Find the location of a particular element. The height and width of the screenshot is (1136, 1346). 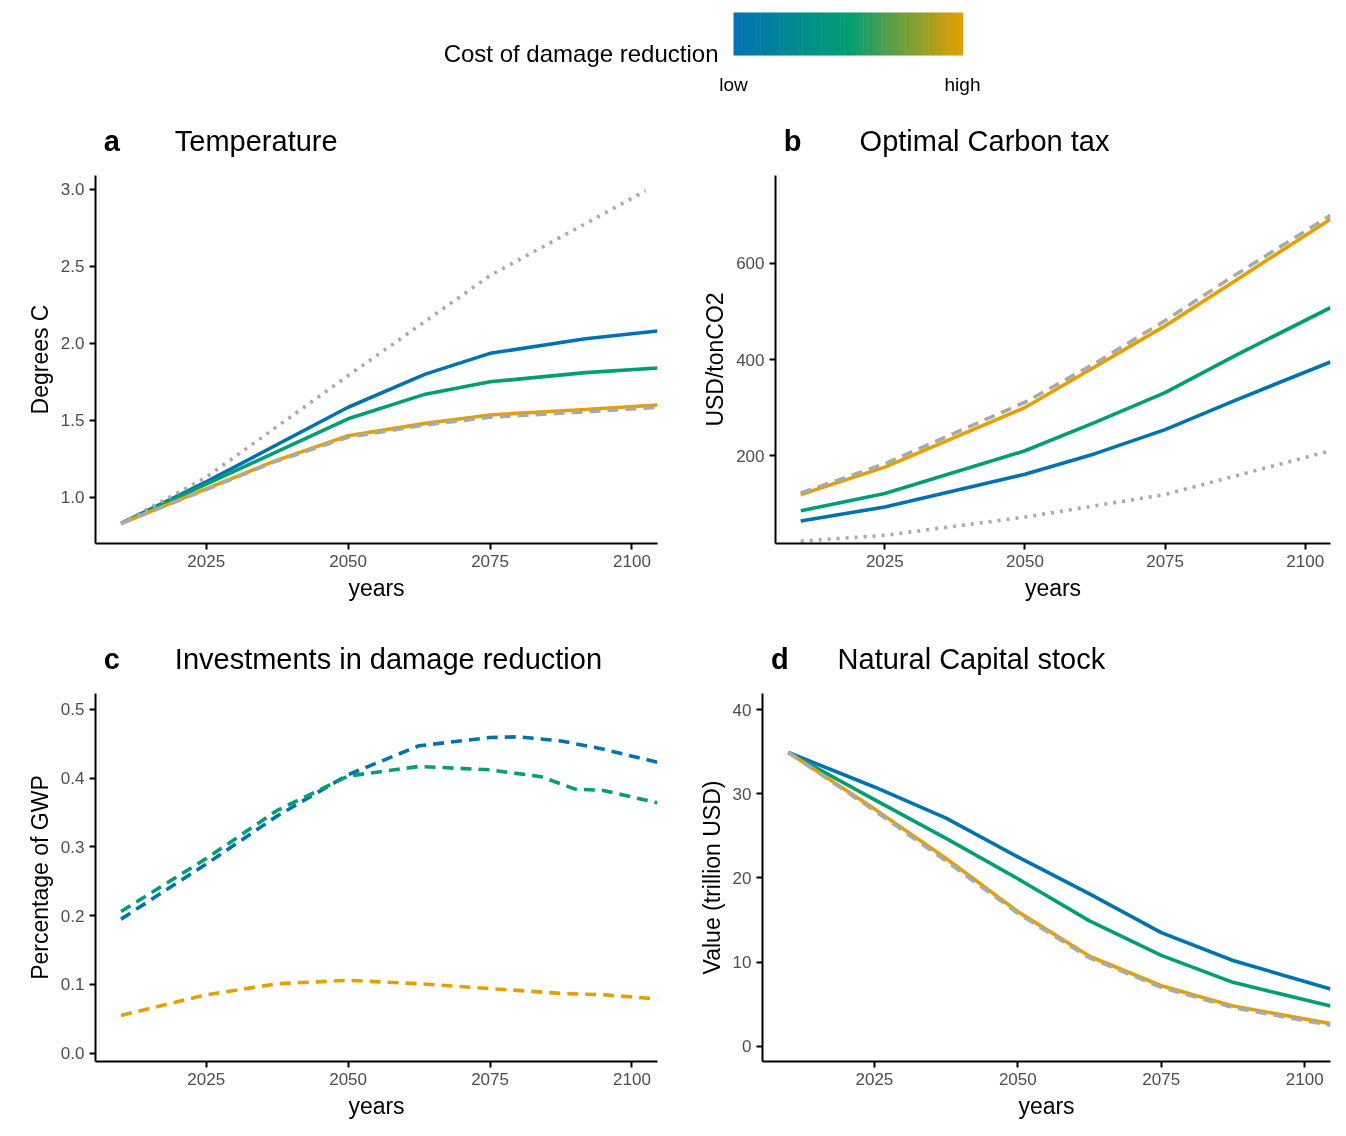

y-tick-label: 20 is located at coordinates (742, 878).